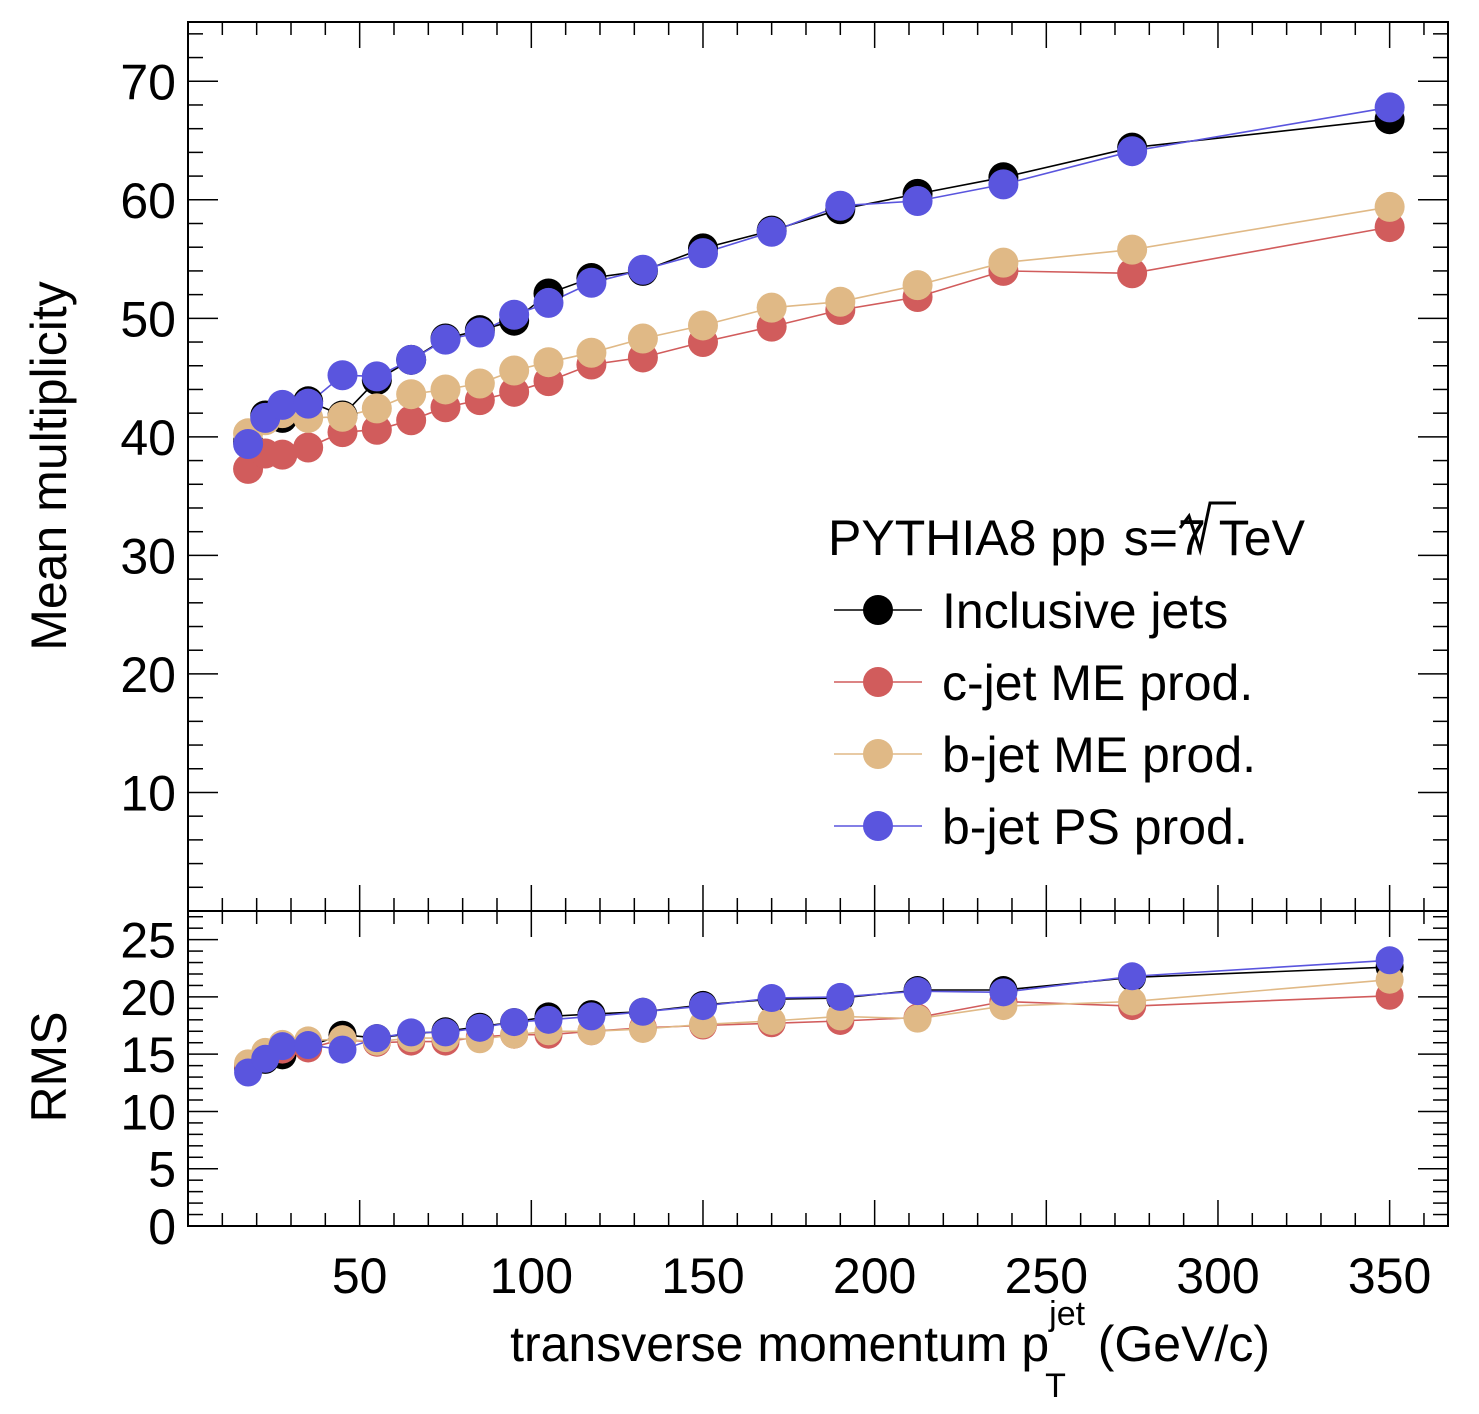  Describe the element at coordinates (1177, 1344) in the screenshot. I see `x-axis-label-unit: (GeV/c)` at that location.